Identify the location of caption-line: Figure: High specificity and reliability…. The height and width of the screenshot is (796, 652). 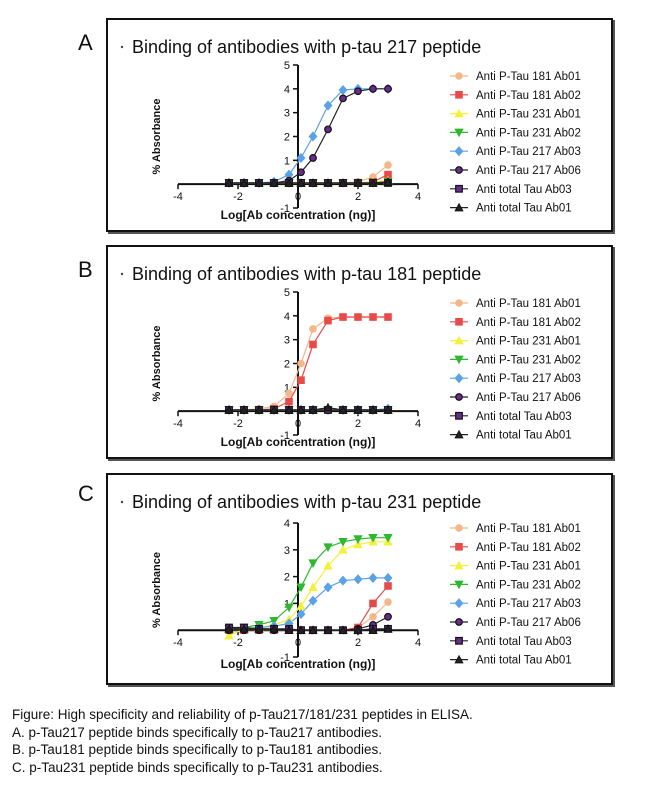
(242, 714).